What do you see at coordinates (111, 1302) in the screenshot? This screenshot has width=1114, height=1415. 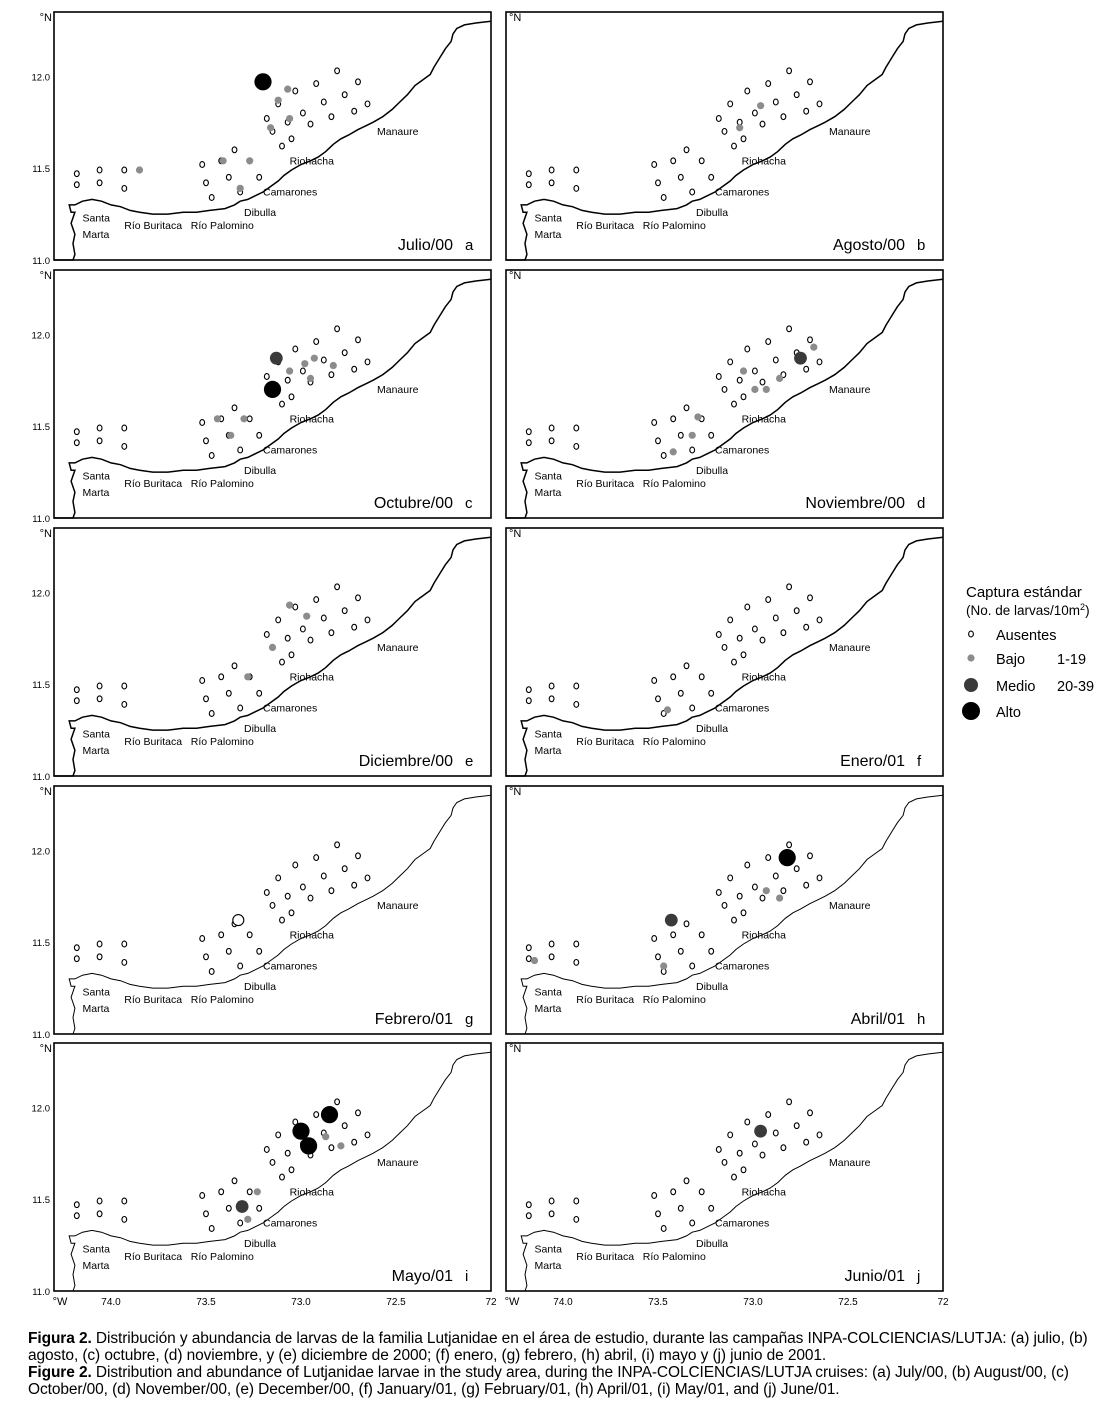 I see `lon-tick-label: 74.0` at bounding box center [111, 1302].